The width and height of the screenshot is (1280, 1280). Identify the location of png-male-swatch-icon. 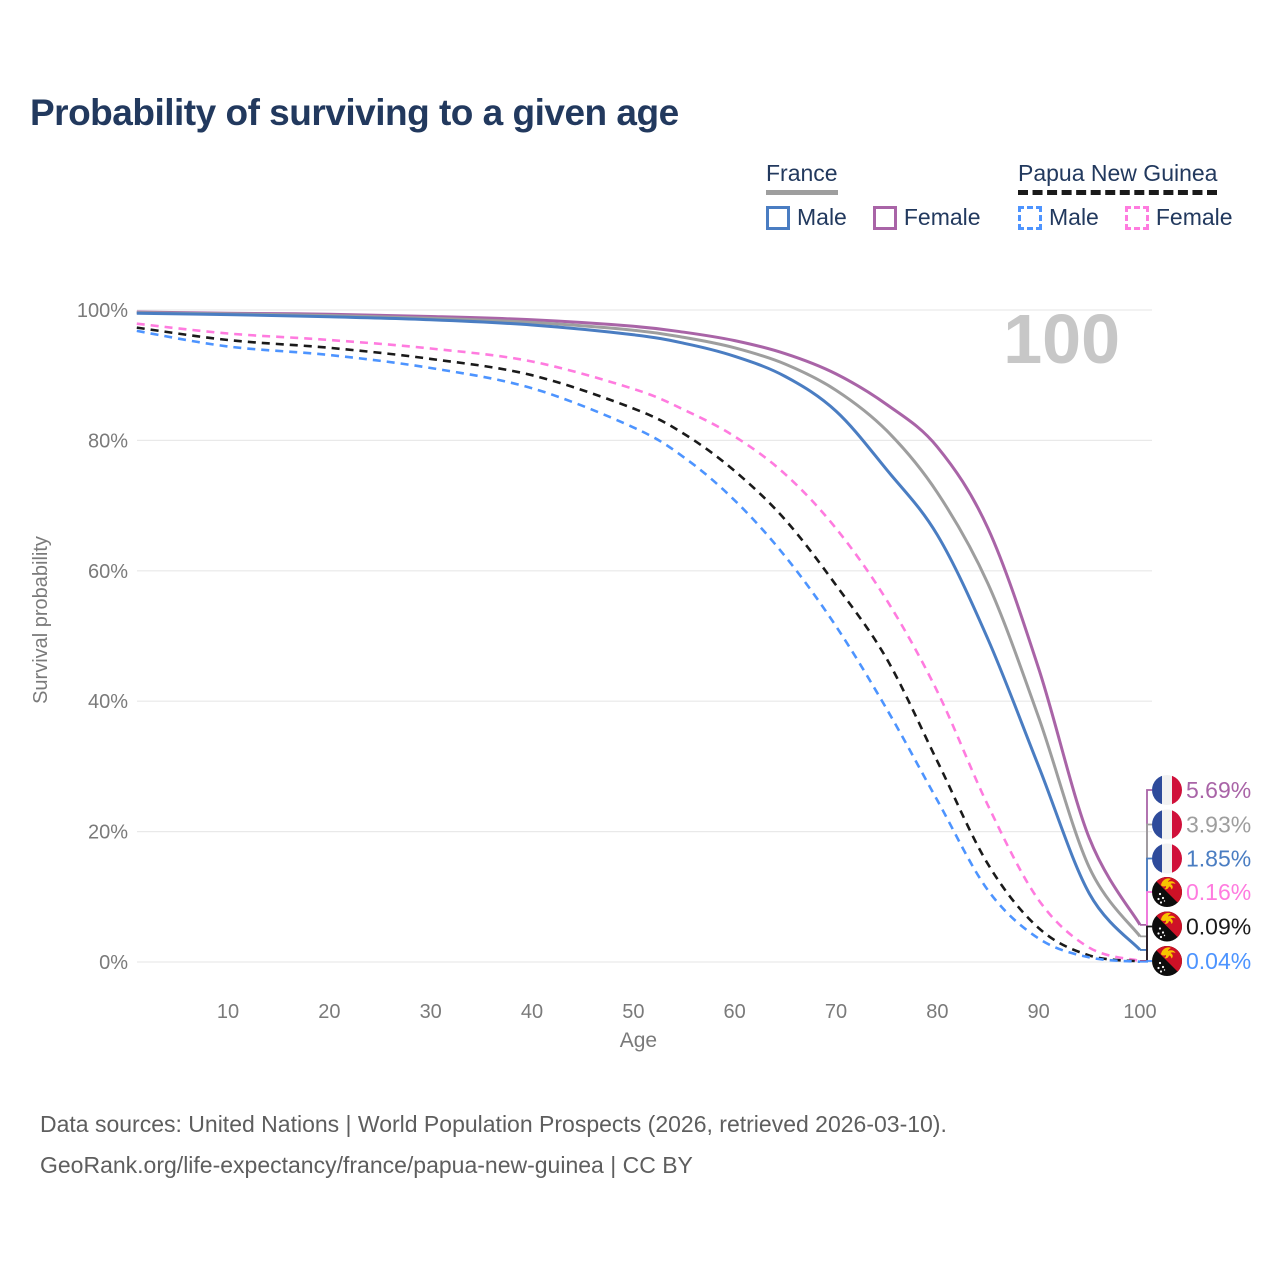
(1030, 217).